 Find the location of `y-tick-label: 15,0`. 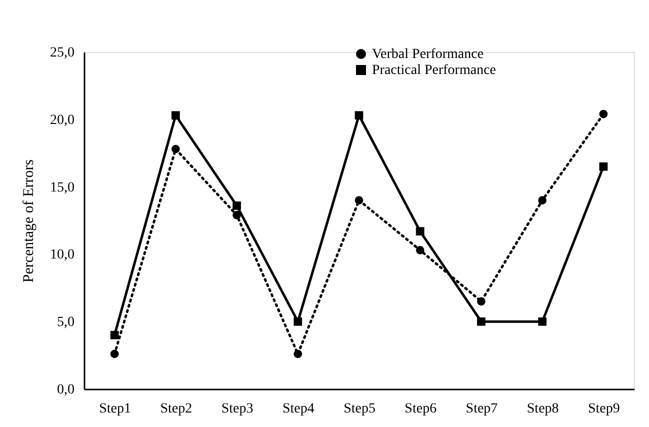

y-tick-label: 15,0 is located at coordinates (62, 188).